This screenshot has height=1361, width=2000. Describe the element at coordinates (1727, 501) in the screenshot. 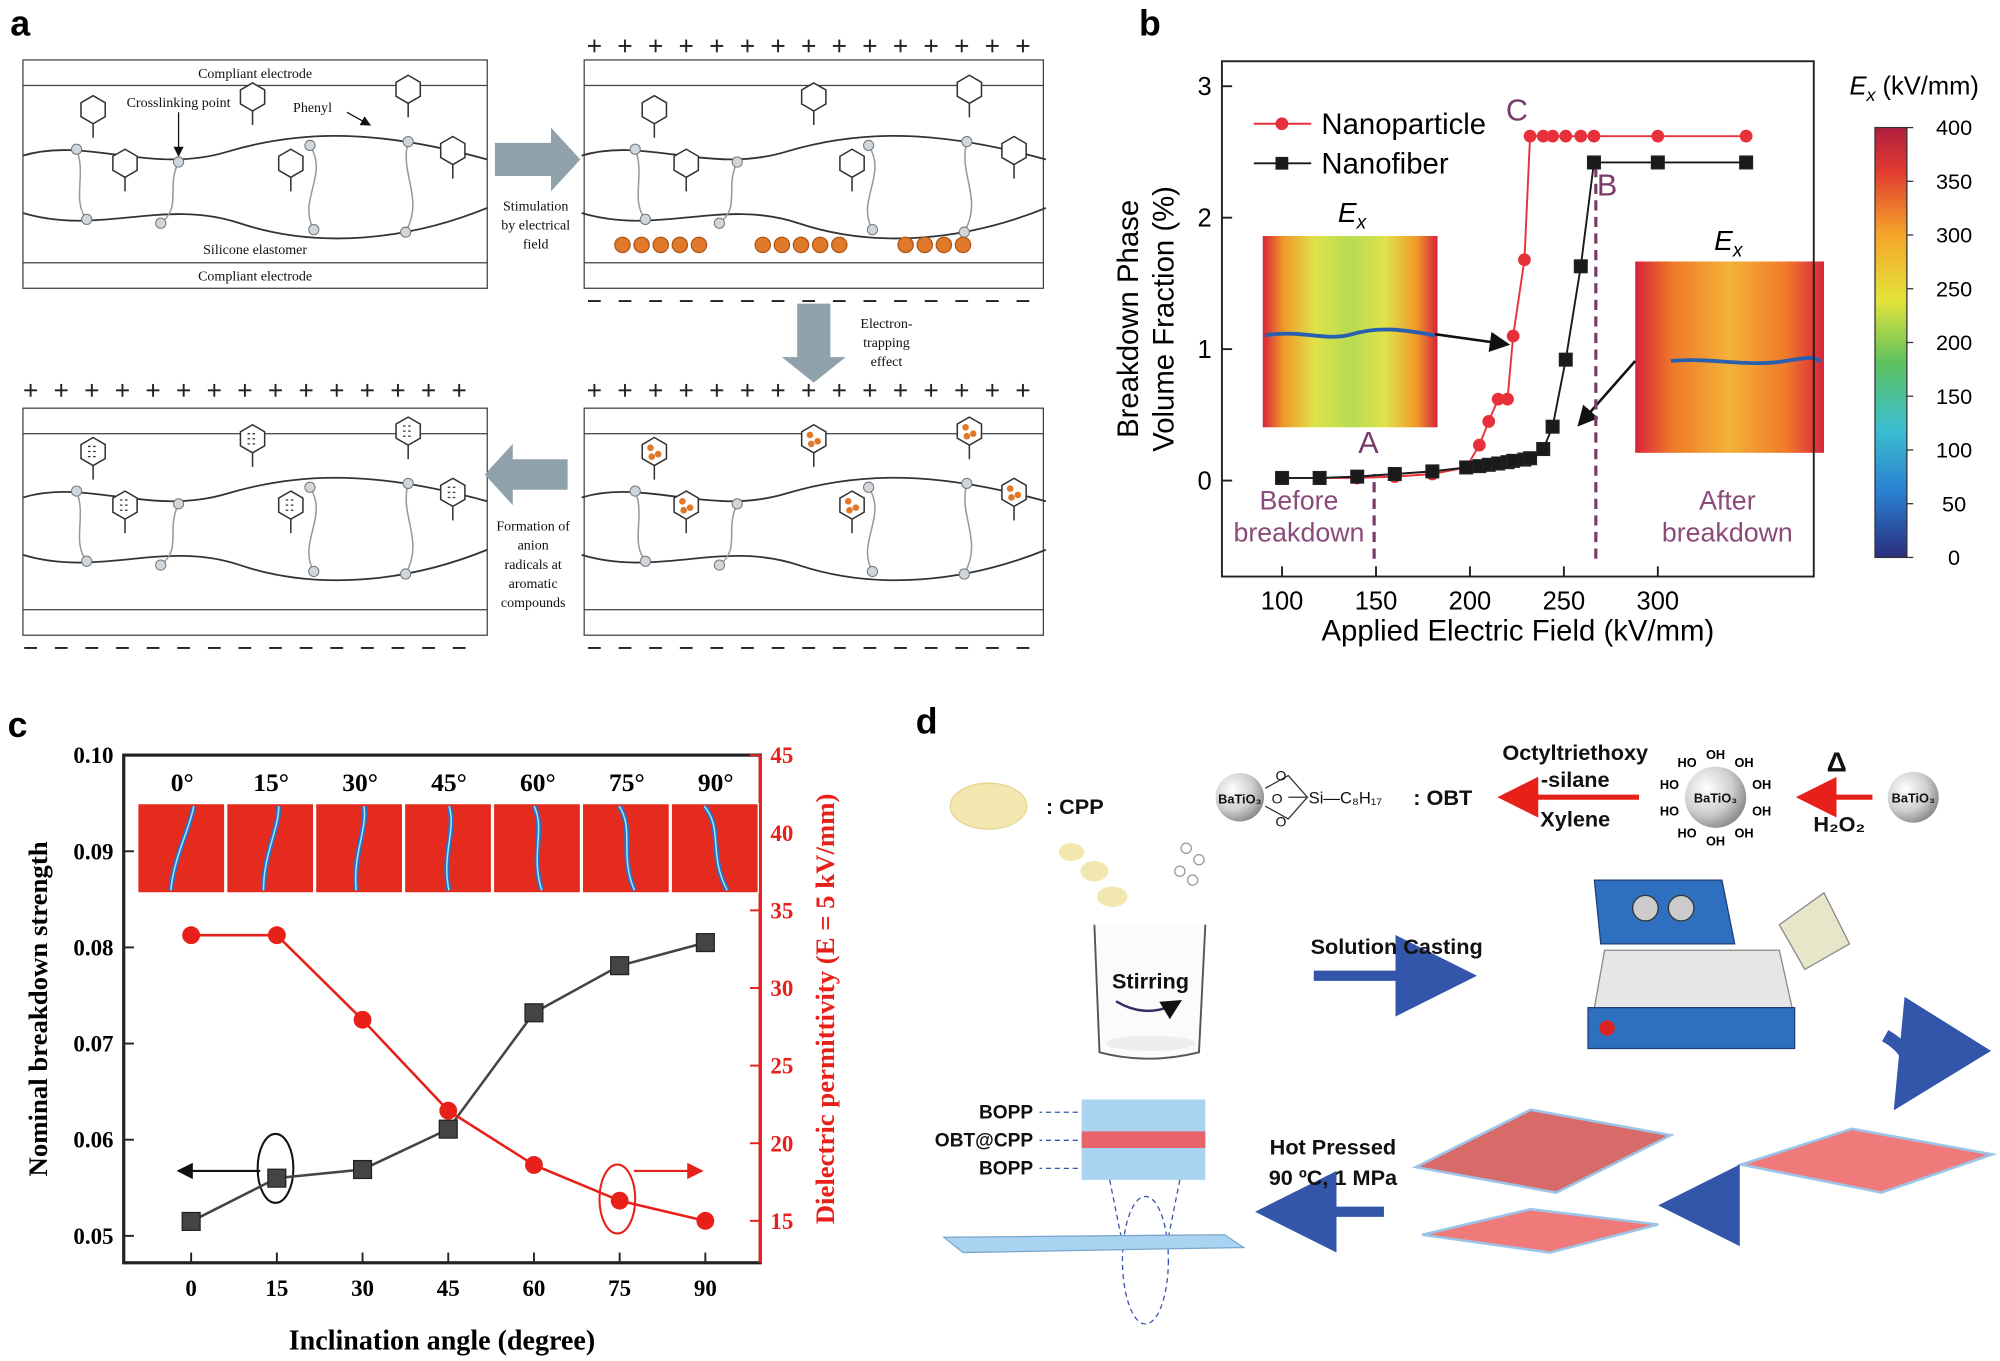

I see `region-note: After` at that location.